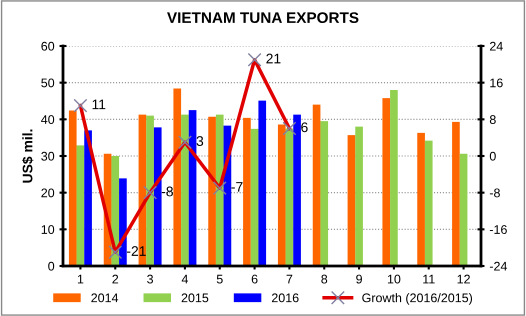 The height and width of the screenshot is (316, 526). Describe the element at coordinates (51, 266) in the screenshot. I see `y-tick-label: 0` at that location.